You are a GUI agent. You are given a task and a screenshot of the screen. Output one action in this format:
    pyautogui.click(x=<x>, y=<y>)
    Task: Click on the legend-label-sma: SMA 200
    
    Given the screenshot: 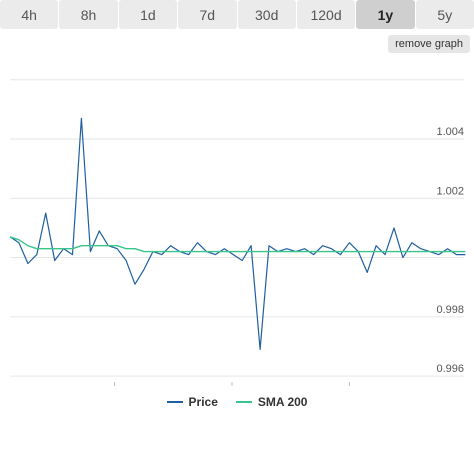 What is the action you would take?
    pyautogui.click(x=282, y=402)
    